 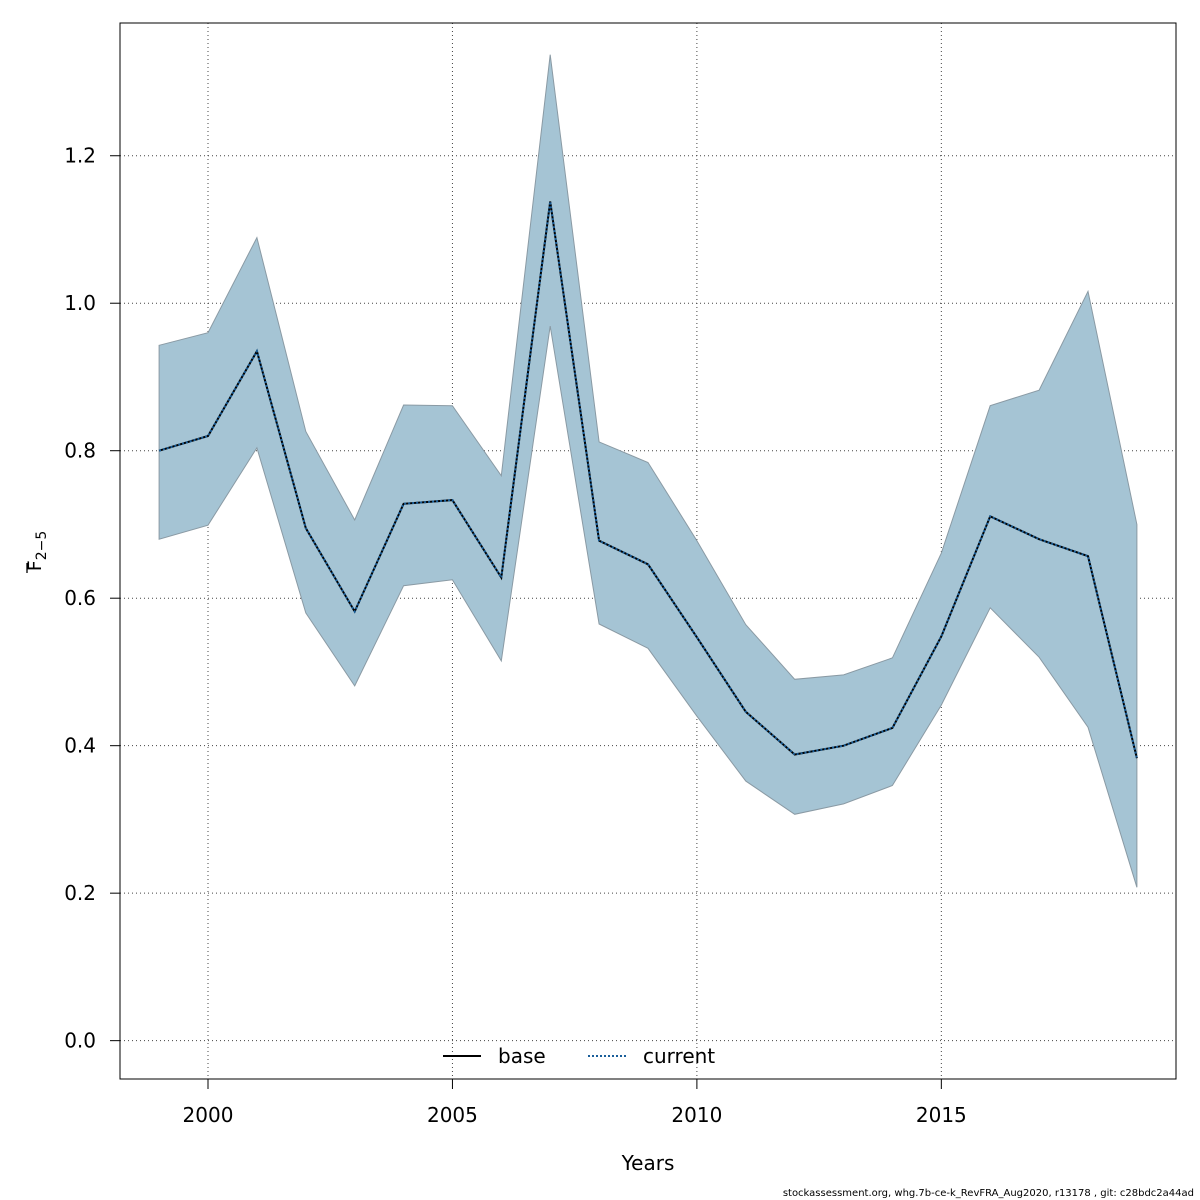 I want to click on y-axis-label: F2−5, so click(x=37, y=552).